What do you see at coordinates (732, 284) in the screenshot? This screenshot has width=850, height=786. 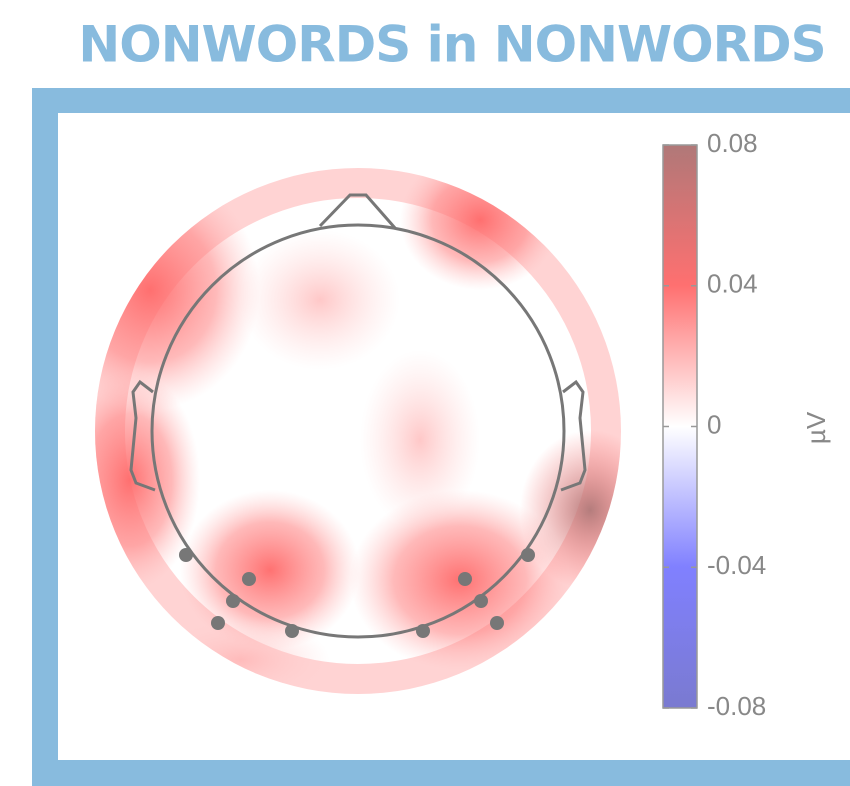 I see `tick-label: 0.04` at bounding box center [732, 284].